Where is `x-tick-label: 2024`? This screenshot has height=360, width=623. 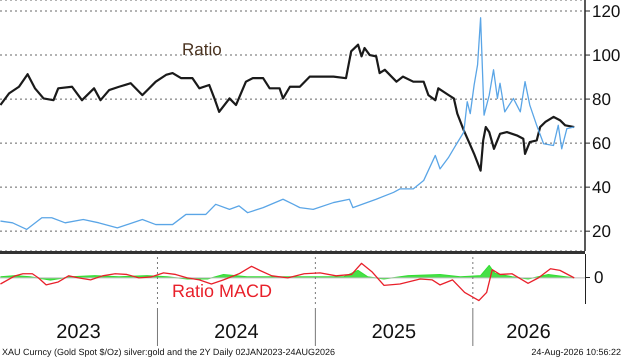 x-tick-label: 2024 is located at coordinates (236, 332).